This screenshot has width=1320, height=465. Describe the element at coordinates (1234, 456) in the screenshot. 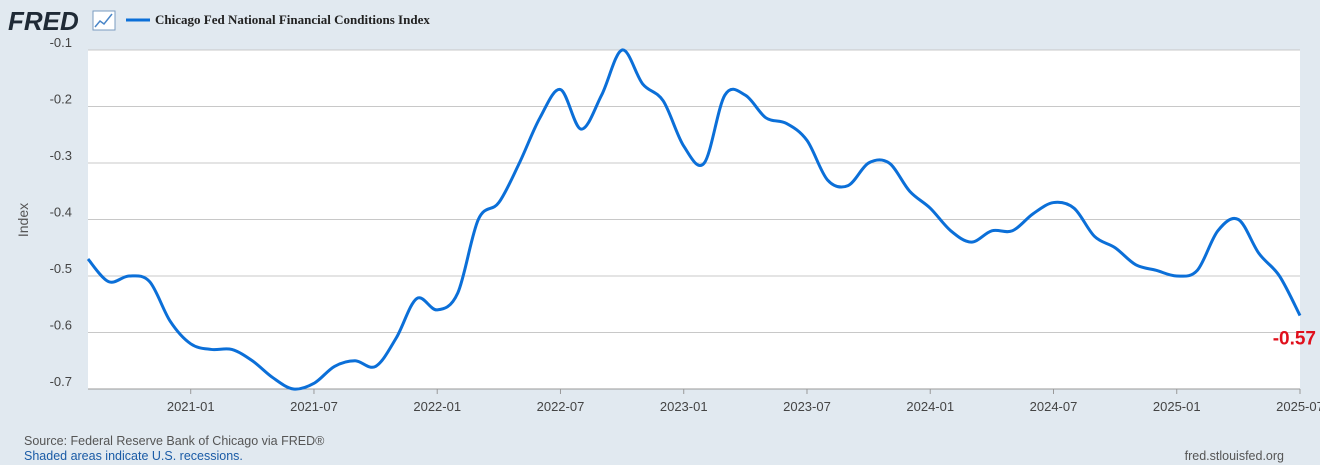

I see `site-url: fred.stlouisfed.org` at that location.